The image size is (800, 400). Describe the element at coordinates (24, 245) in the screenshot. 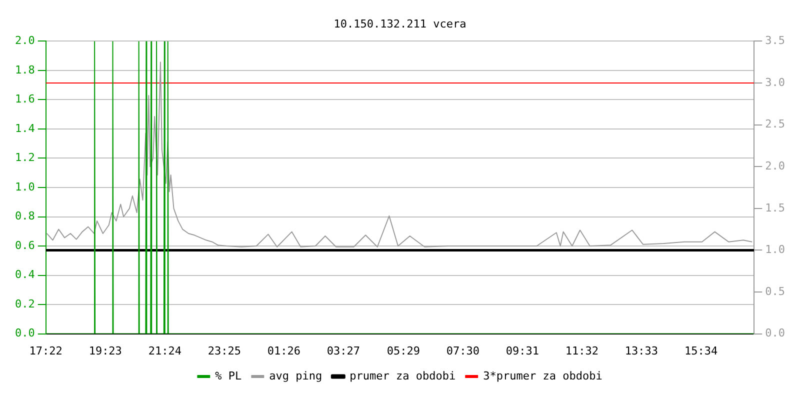

I see `y-tick-label: 0.6` at that location.